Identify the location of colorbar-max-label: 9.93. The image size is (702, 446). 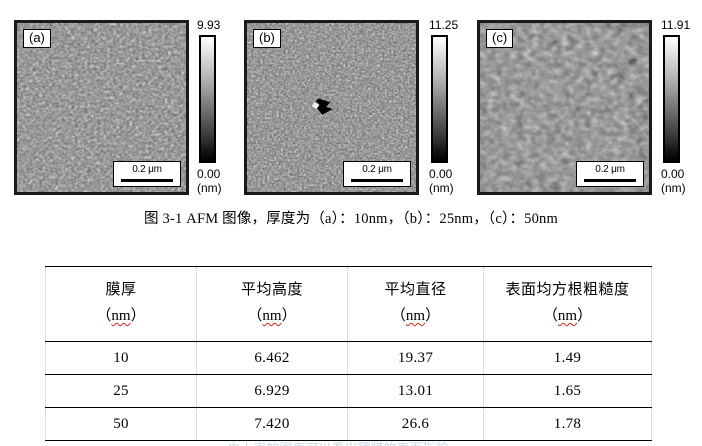
(209, 25).